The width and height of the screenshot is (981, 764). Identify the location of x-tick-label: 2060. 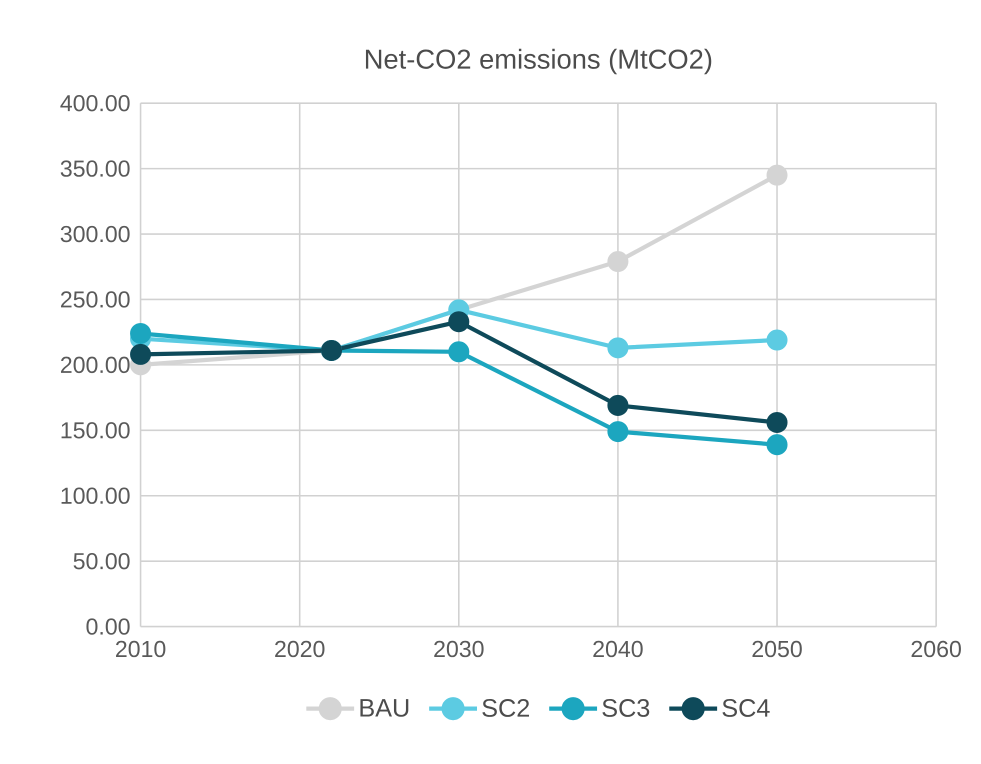
(936, 649).